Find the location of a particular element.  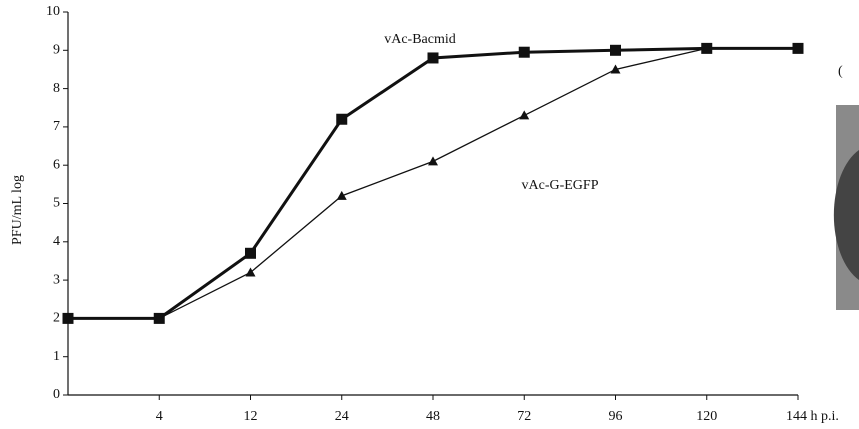

x-tick-label: 72 is located at coordinates (524, 416).